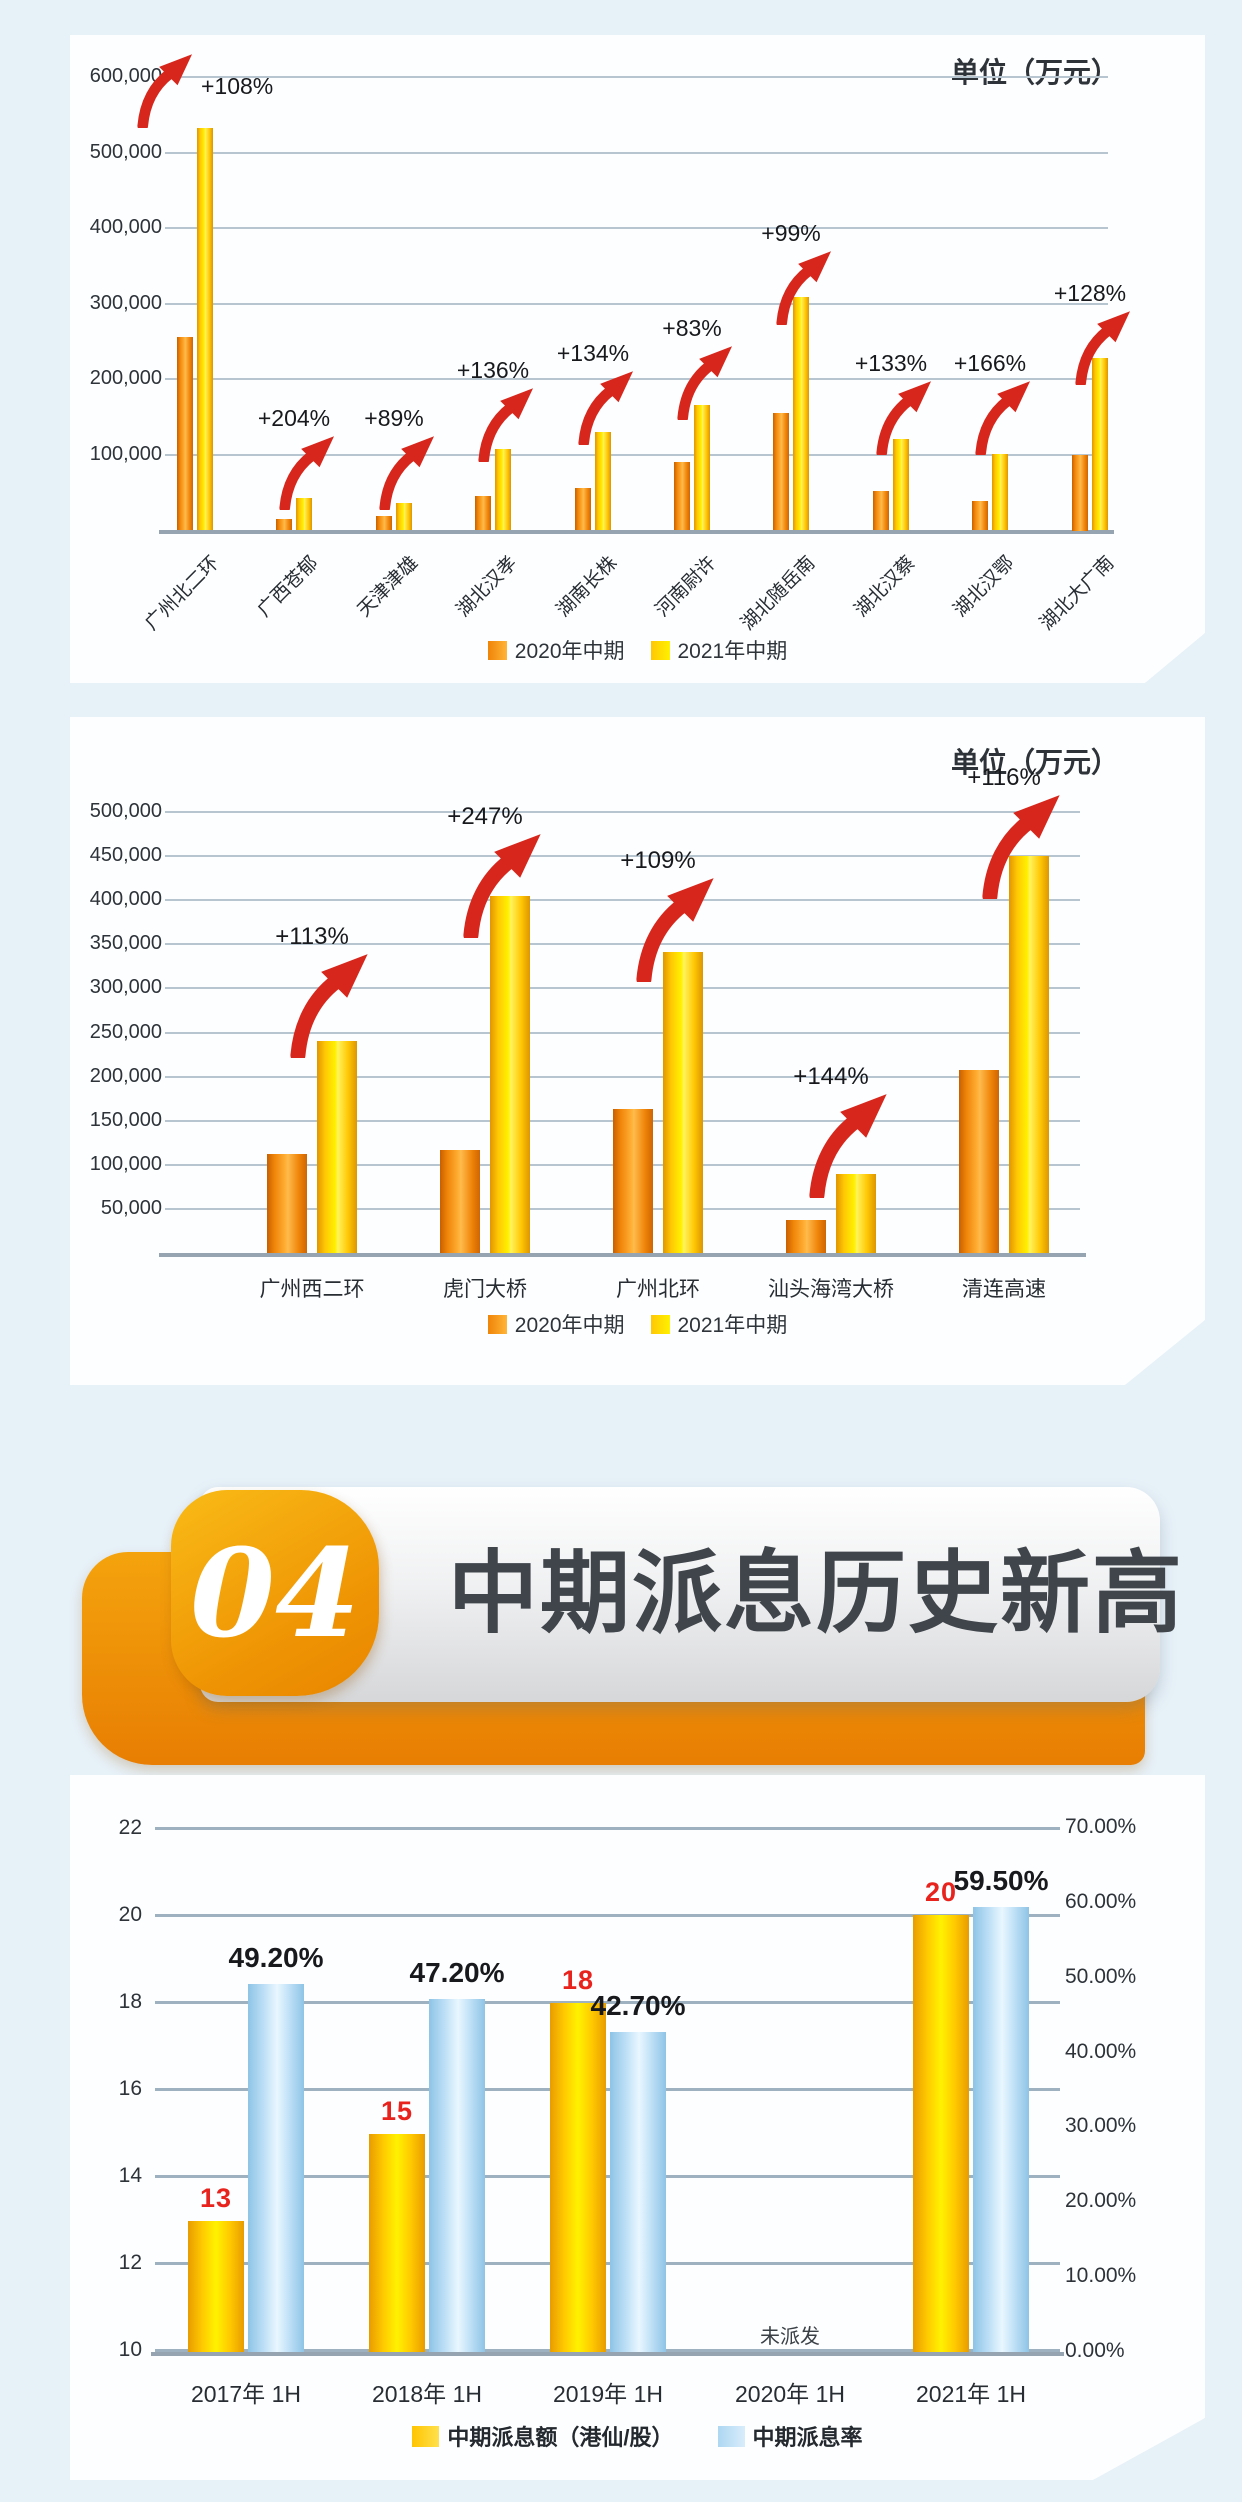 The height and width of the screenshot is (2502, 1242). I want to click on category-label: 清连高速, so click(1004, 1289).